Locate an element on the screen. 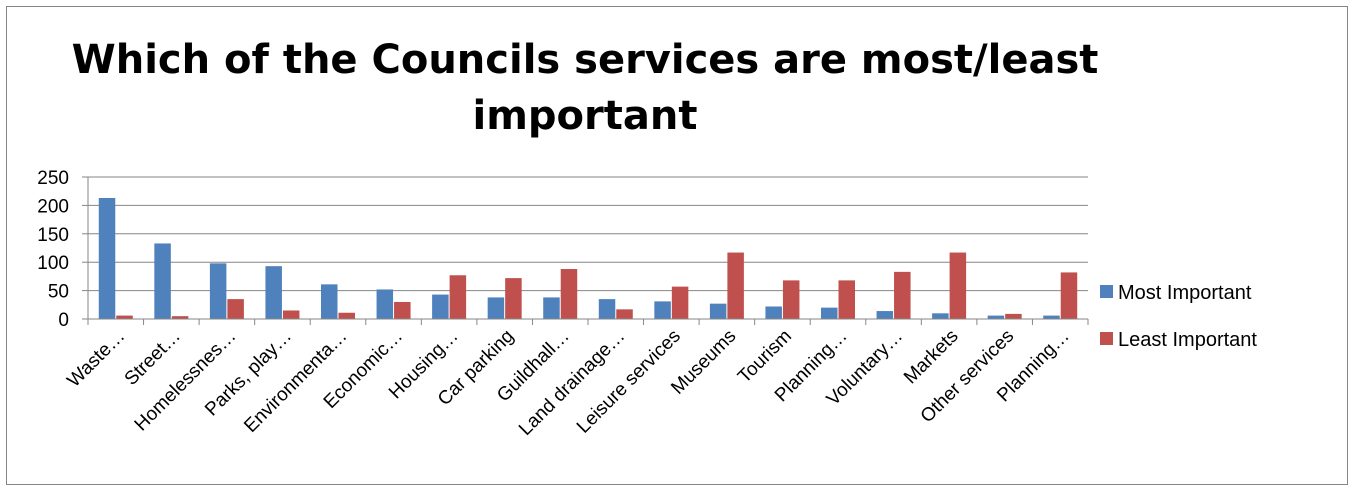 The image size is (1358, 493). legend-label: Most Important is located at coordinates (1185, 293).